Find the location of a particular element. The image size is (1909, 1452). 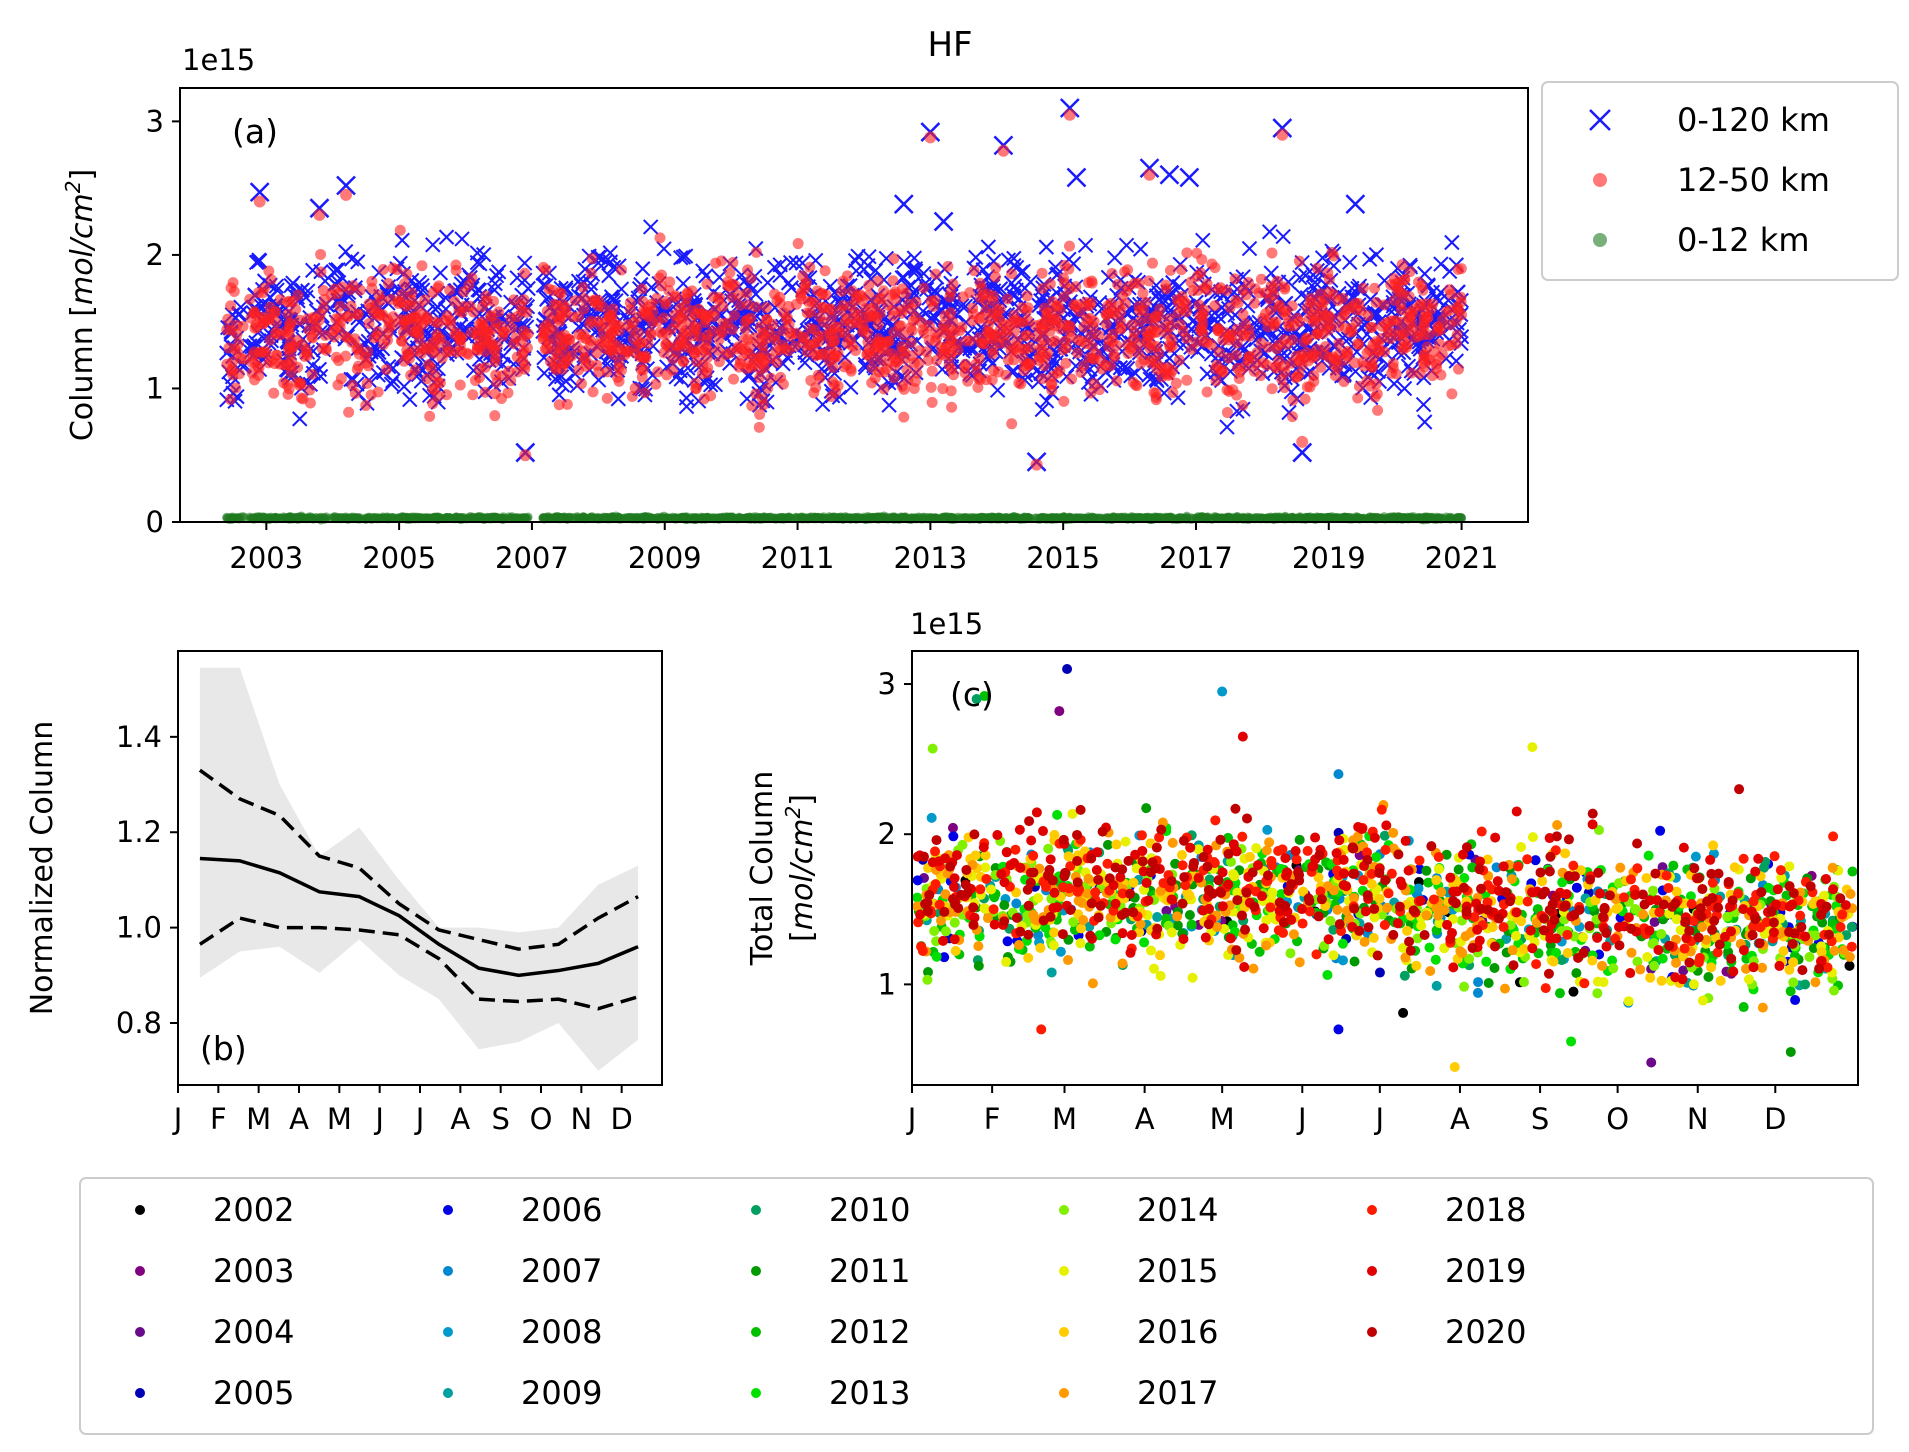

figure-title: HF is located at coordinates (949, 45).